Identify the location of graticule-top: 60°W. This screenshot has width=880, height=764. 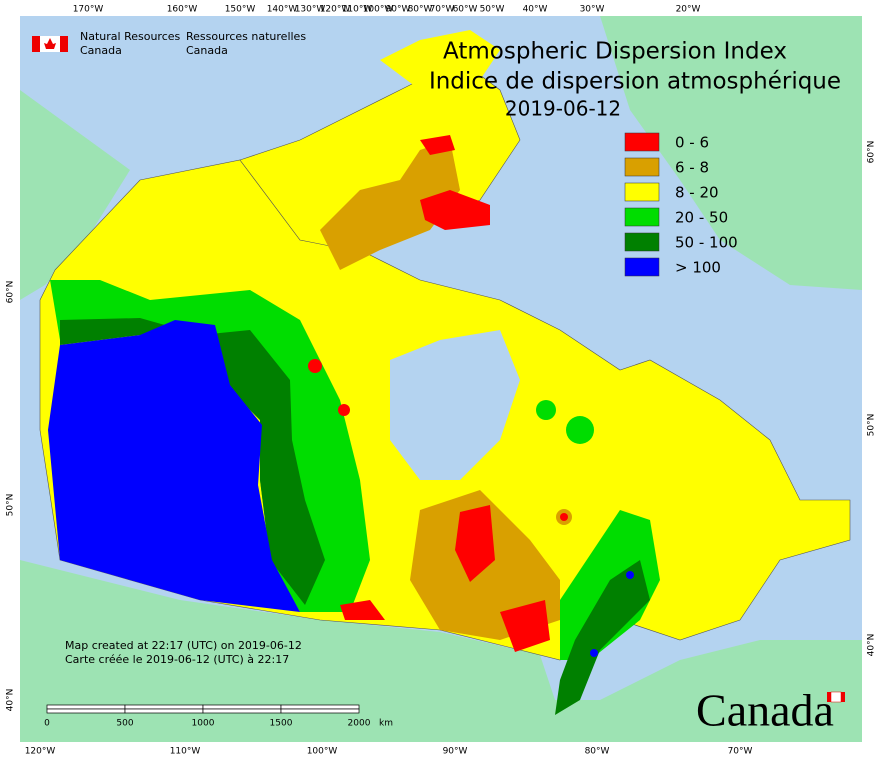
(465, 10).